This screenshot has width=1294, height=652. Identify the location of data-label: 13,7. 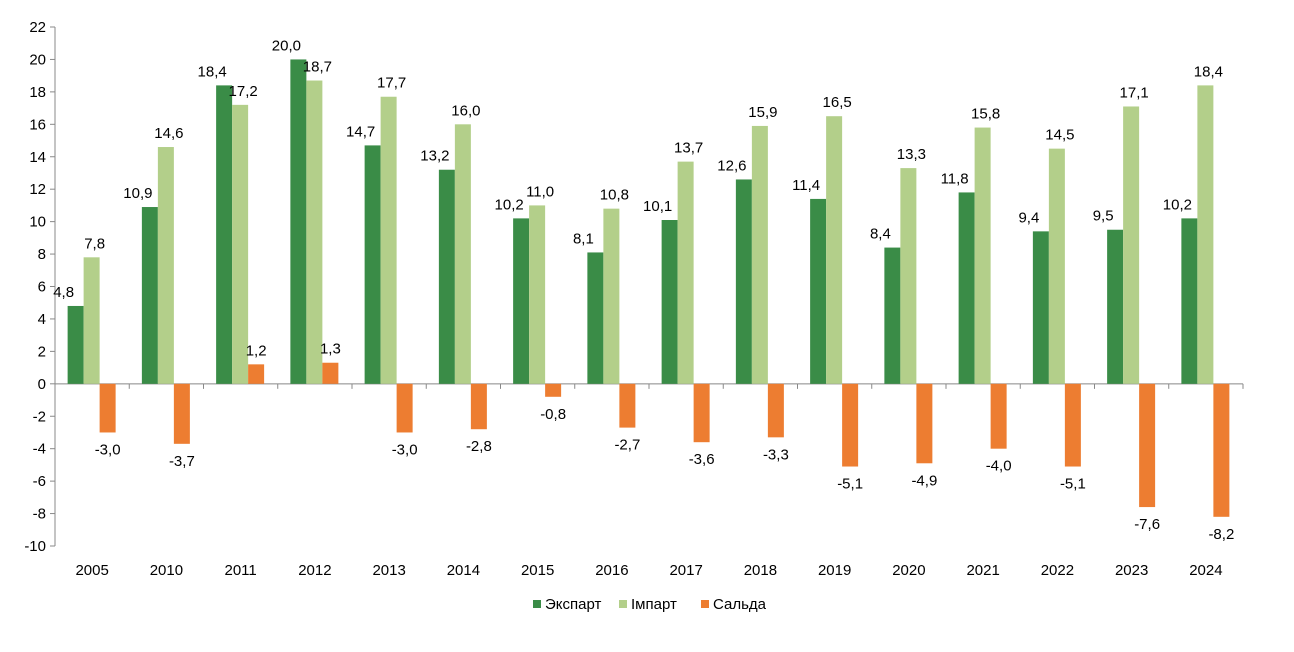
(688, 148).